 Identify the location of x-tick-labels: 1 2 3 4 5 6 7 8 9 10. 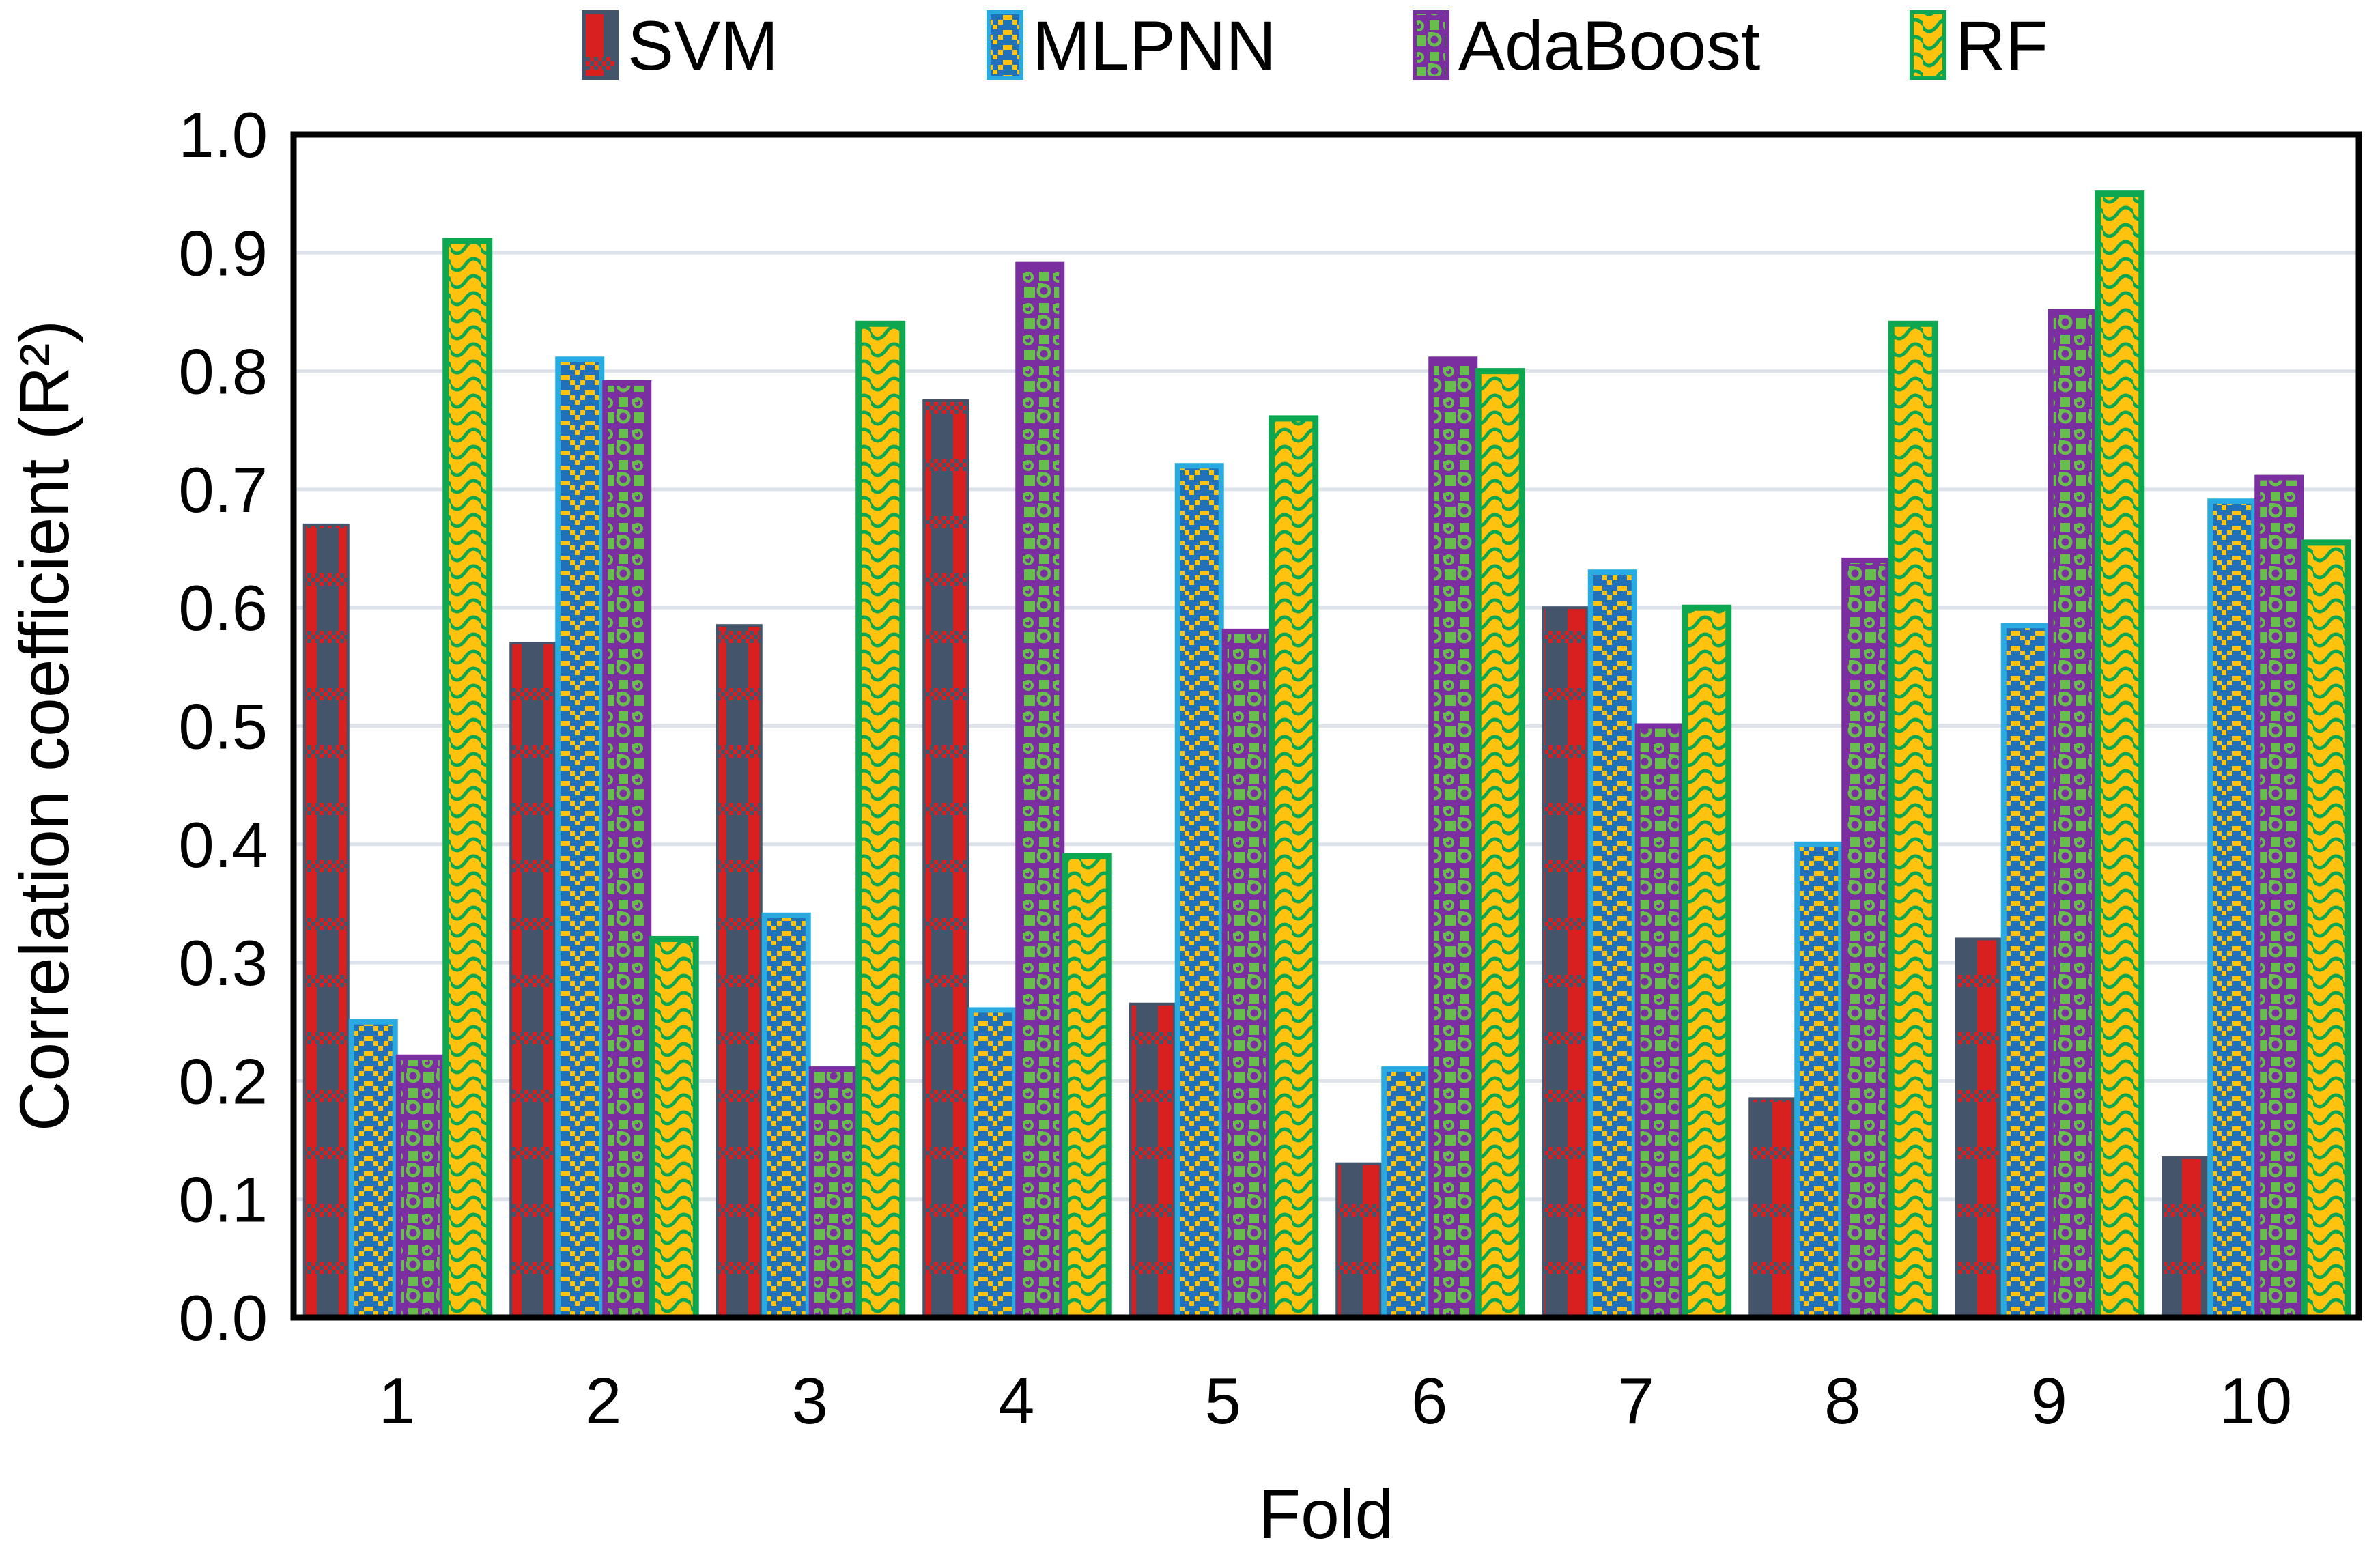
(1336, 1401).